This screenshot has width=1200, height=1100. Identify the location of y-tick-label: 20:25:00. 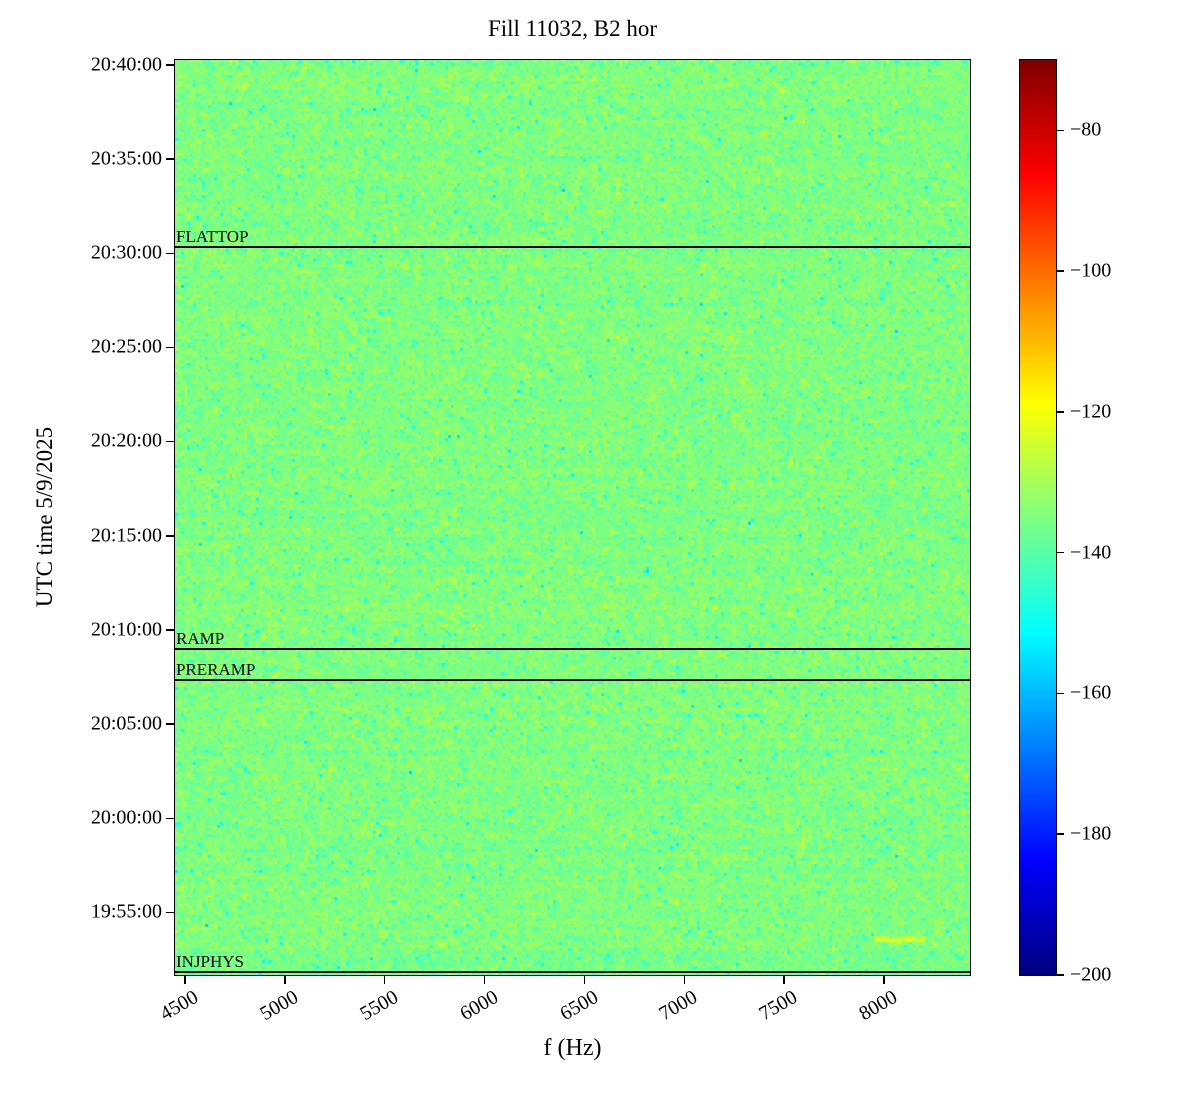
(126, 346).